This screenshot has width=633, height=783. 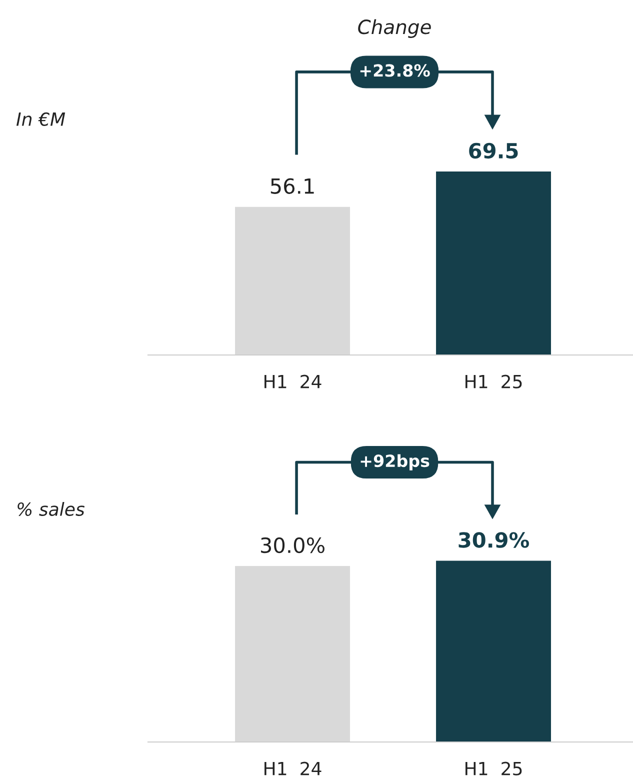 What do you see at coordinates (493, 150) in the screenshot?
I see `data-label: 69.5` at bounding box center [493, 150].